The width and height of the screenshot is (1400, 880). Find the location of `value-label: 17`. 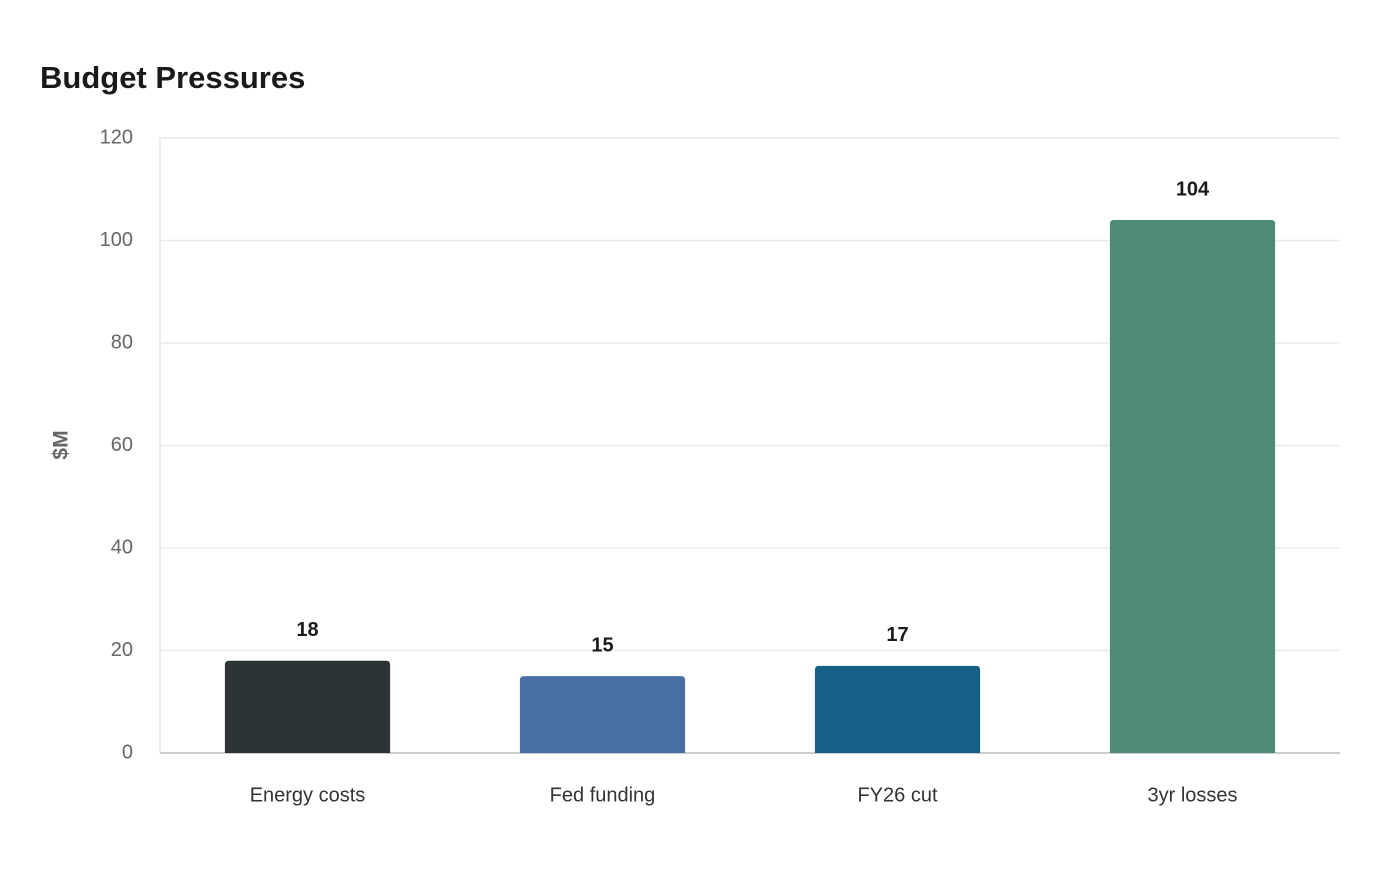

value-label: 17 is located at coordinates (897, 635).